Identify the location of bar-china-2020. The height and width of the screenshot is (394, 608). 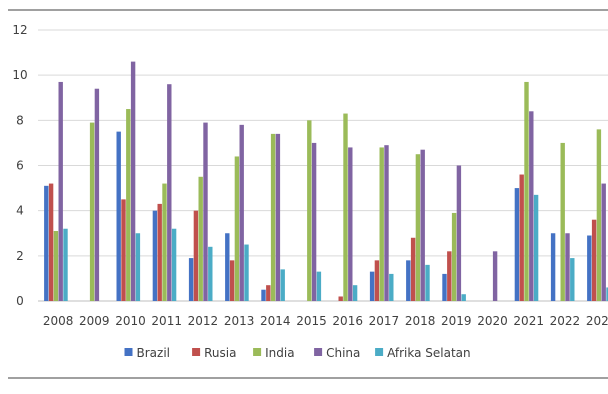
(495, 276).